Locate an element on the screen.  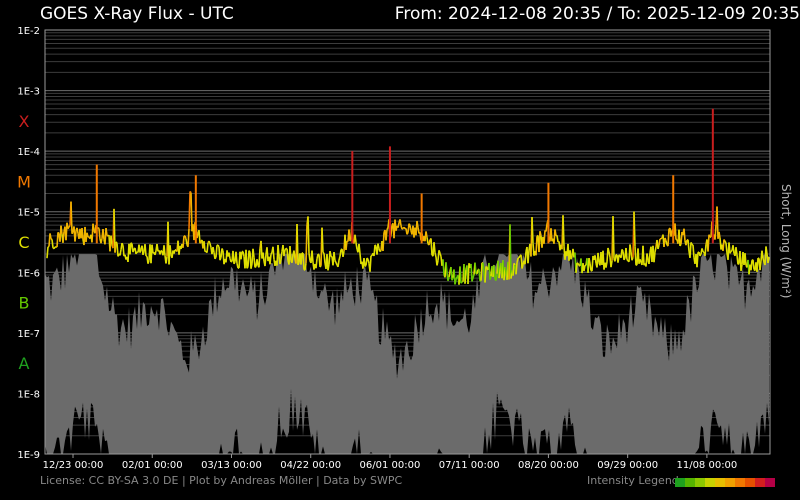
y-tick-label: 1E-8 is located at coordinates (28, 394).